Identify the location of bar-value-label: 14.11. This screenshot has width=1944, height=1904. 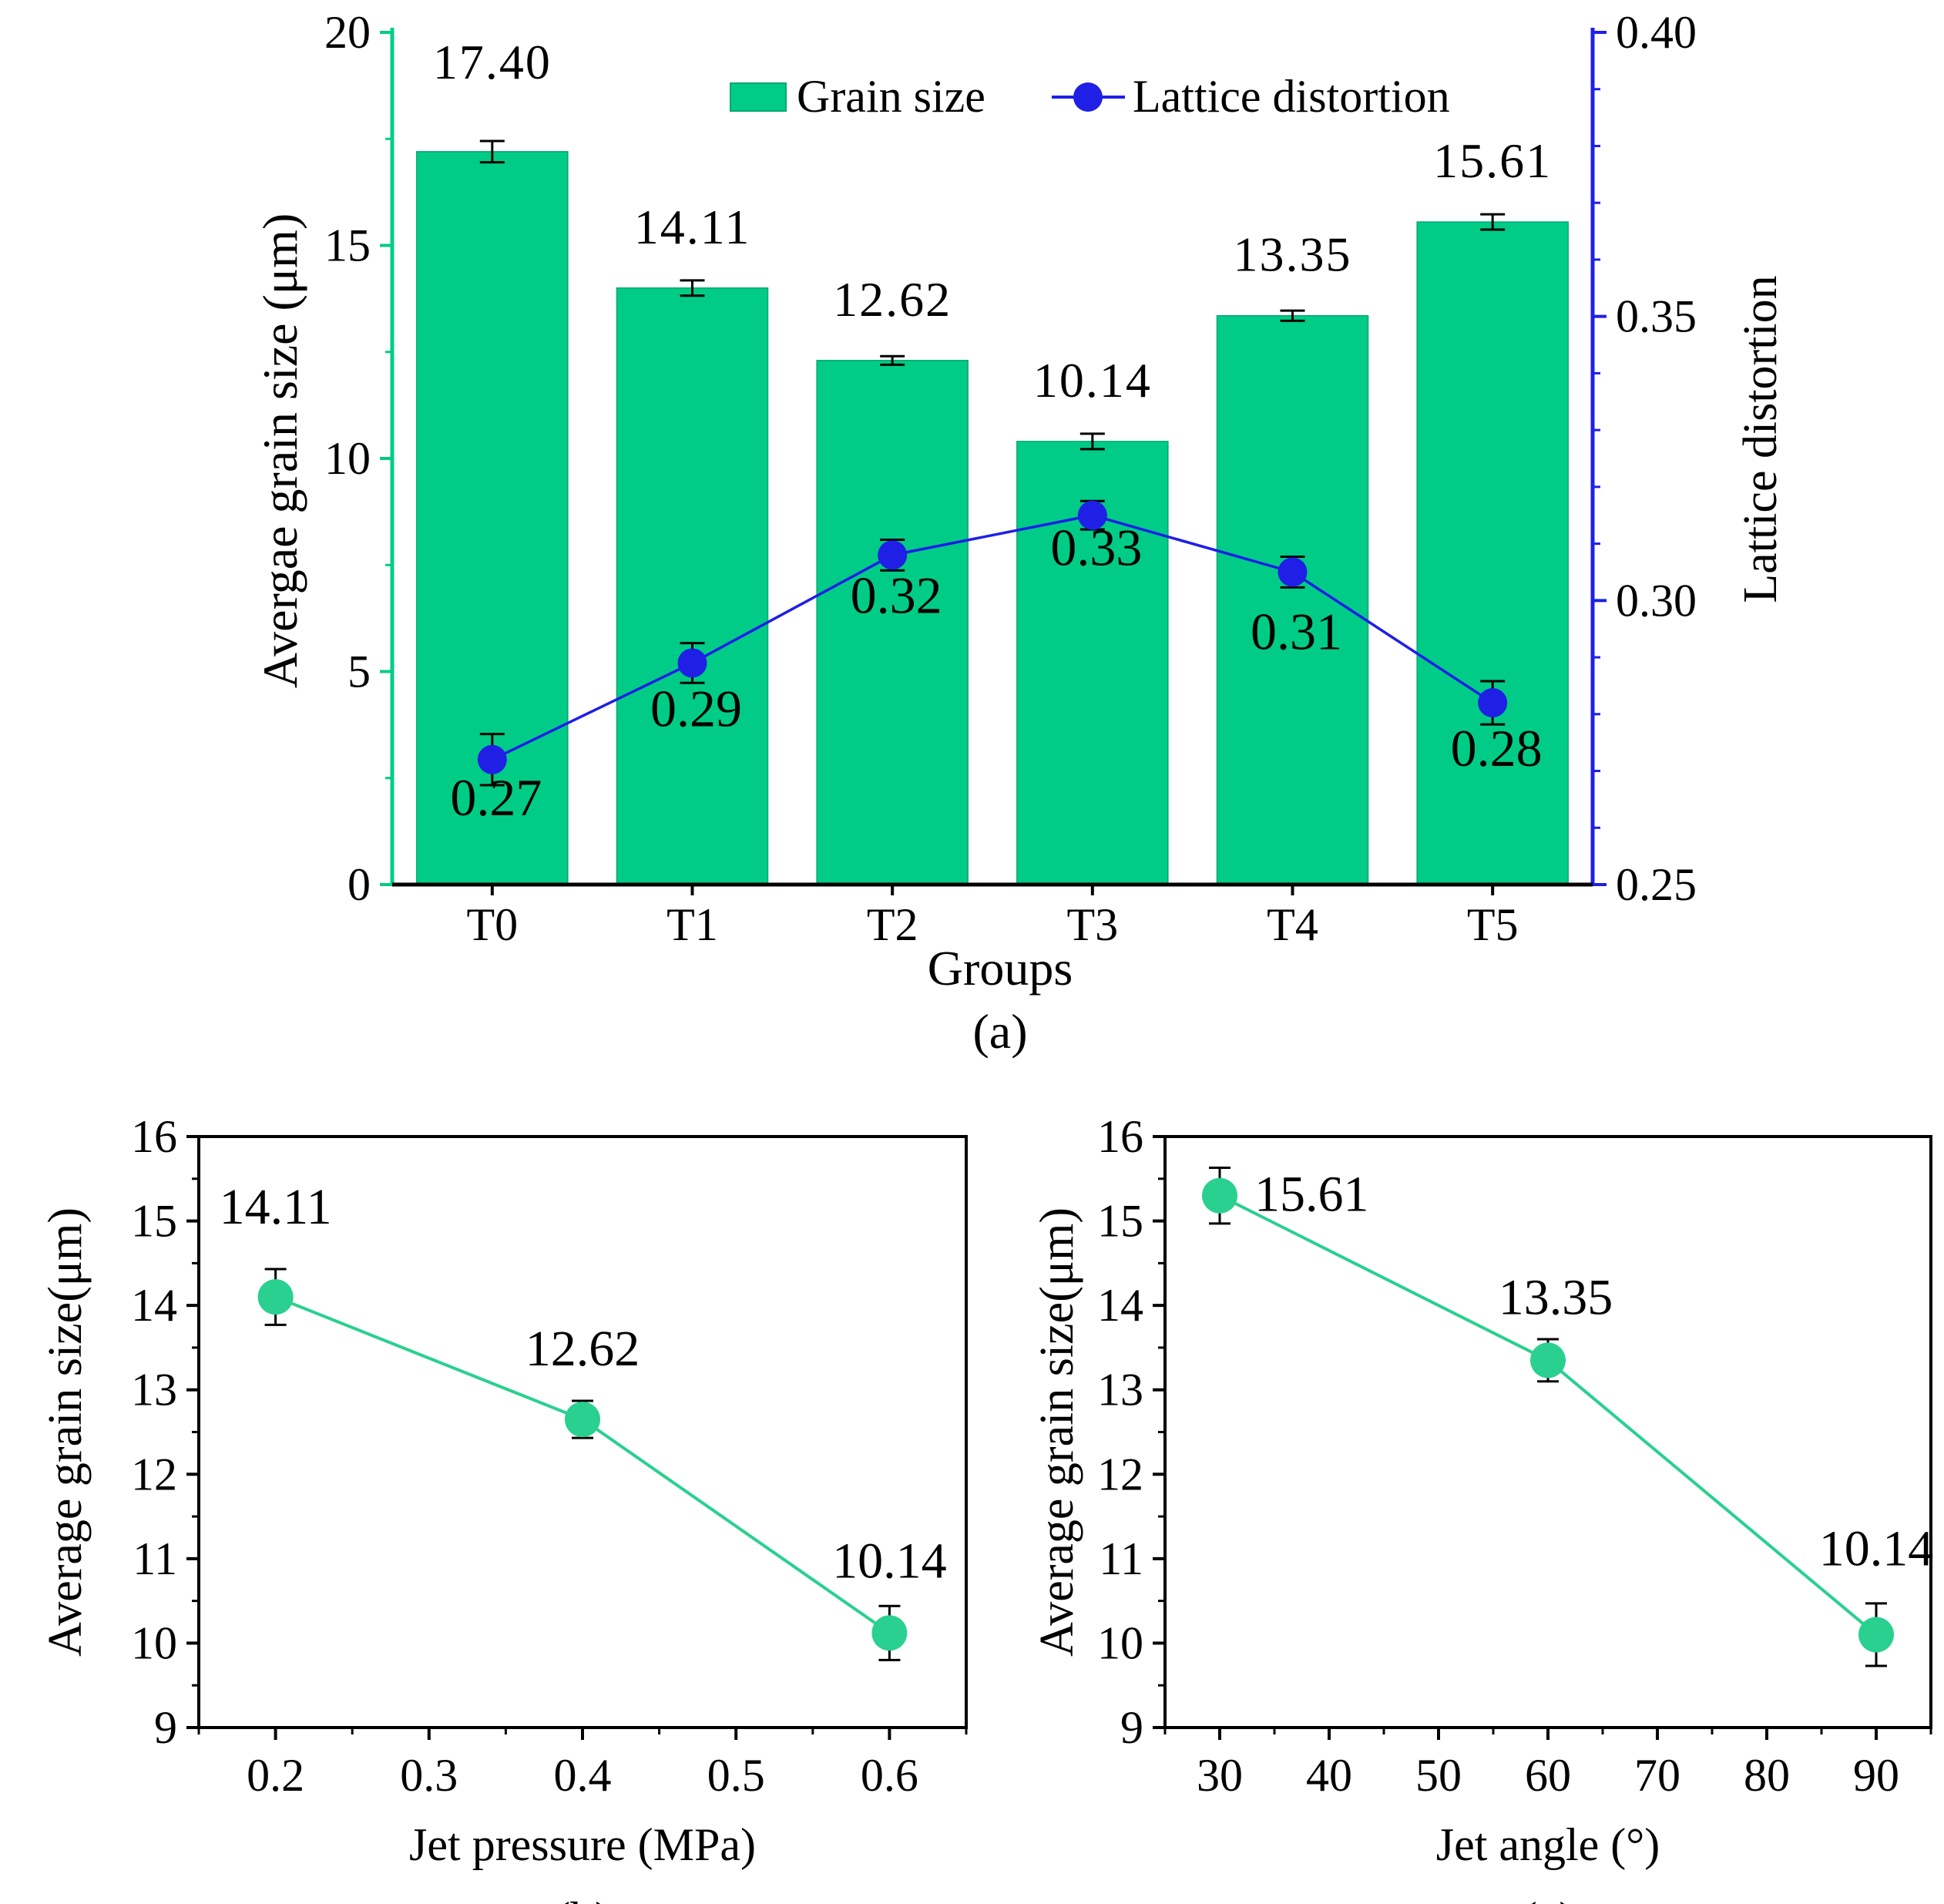
(693, 227).